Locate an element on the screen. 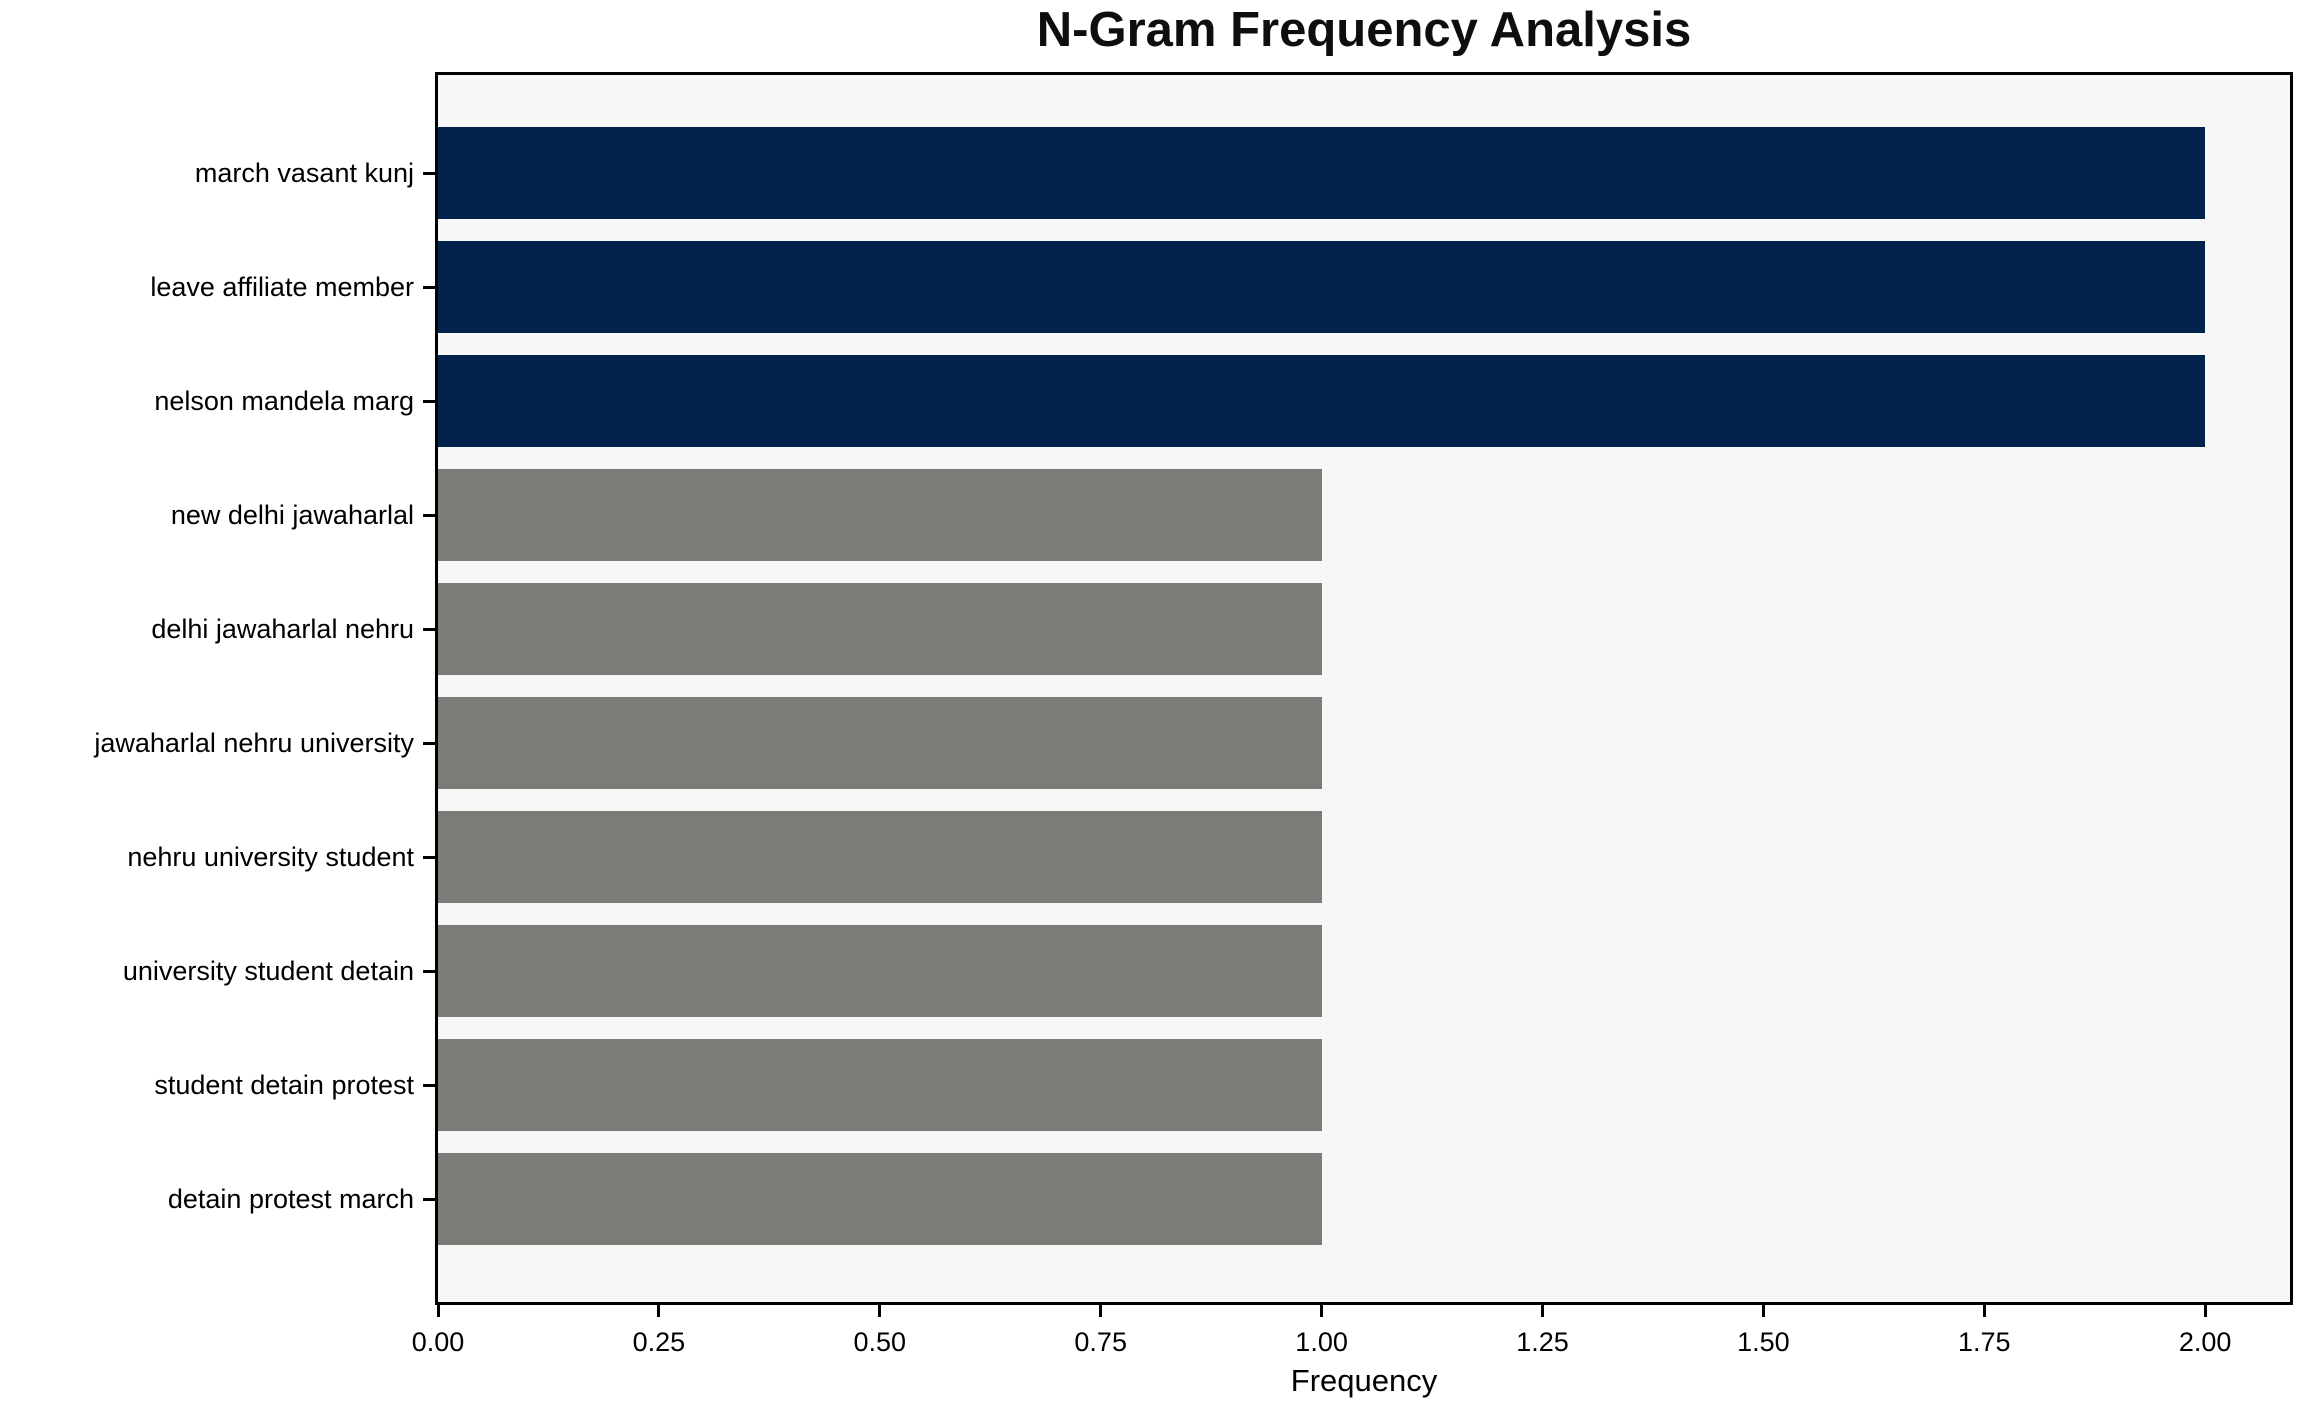 Image resolution: width=2314 pixels, height=1414 pixels. x-axis-tick-label: 2.00 is located at coordinates (2205, 1342).